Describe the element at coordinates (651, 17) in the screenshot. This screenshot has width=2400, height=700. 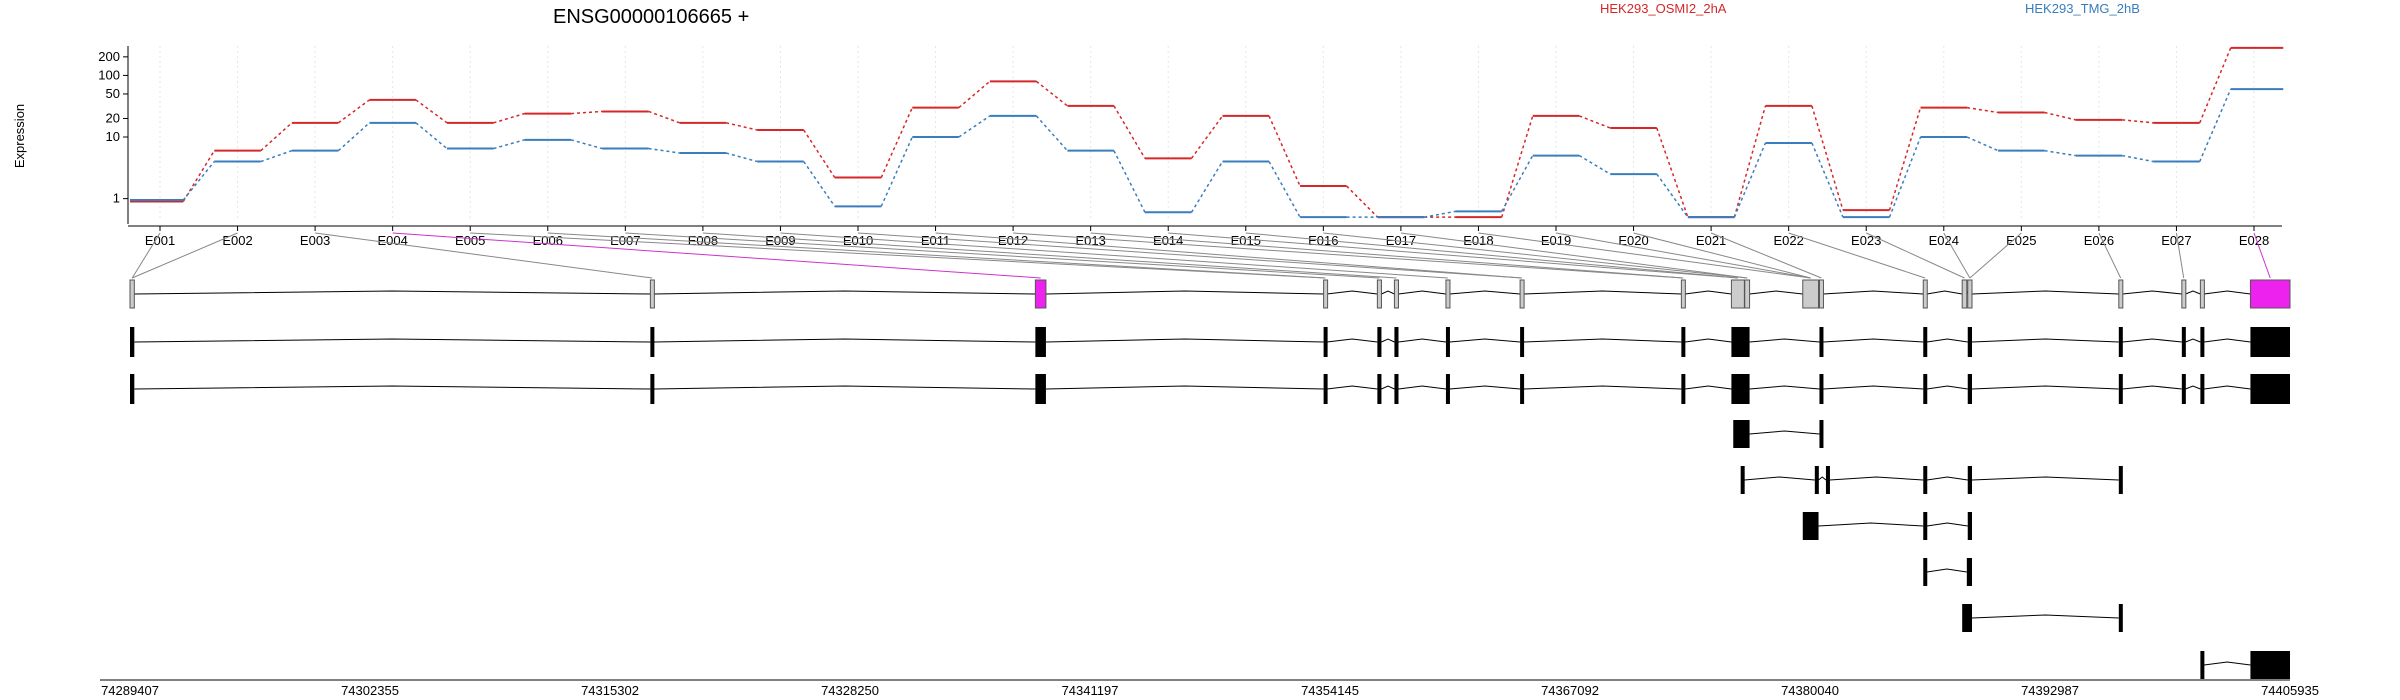
I see `gene-title: ENSG00000106665 +` at that location.